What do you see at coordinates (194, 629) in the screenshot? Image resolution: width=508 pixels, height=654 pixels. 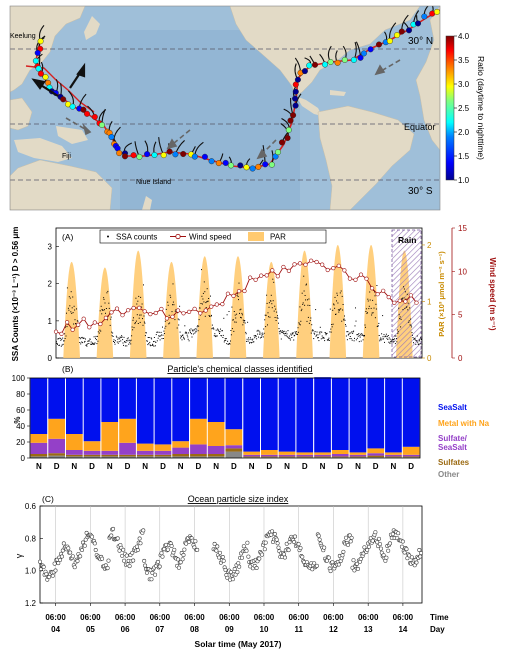 I see `day-tick-label: 08` at bounding box center [194, 629].